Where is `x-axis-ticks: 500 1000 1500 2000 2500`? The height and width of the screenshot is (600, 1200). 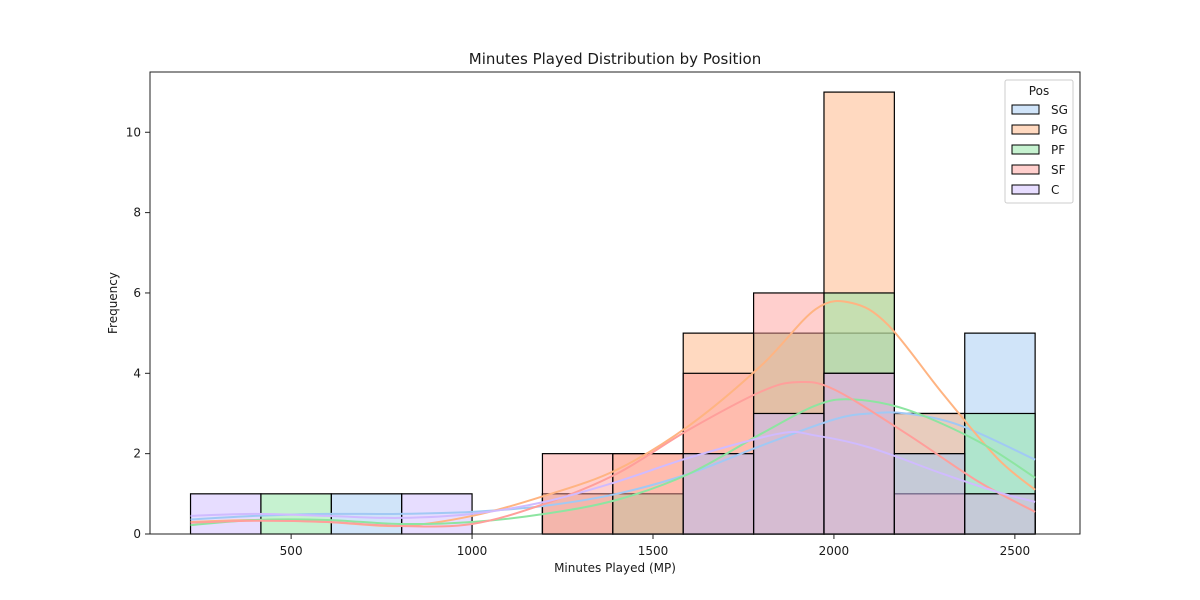 x-axis-ticks: 500 1000 1500 2000 2500 is located at coordinates (655, 546).